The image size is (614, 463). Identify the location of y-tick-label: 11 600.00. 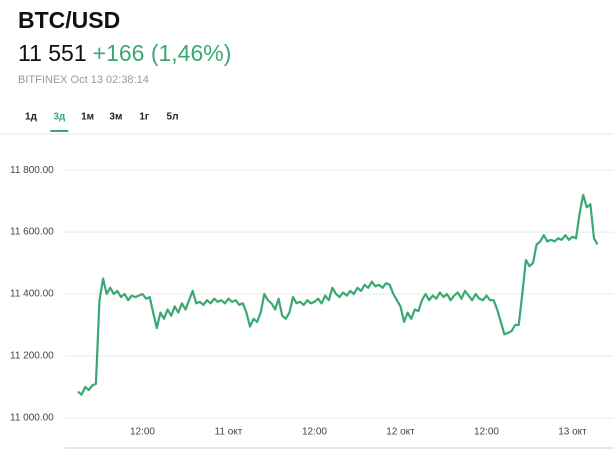
(32, 232).